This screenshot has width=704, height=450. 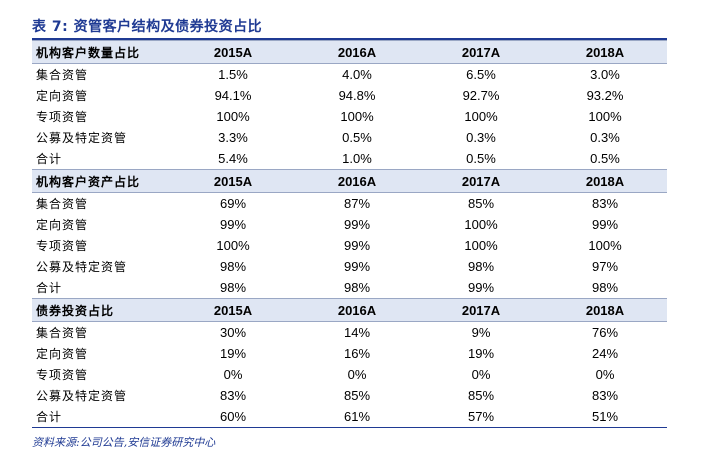 I want to click on value-cell: 61%, so click(x=357, y=416).